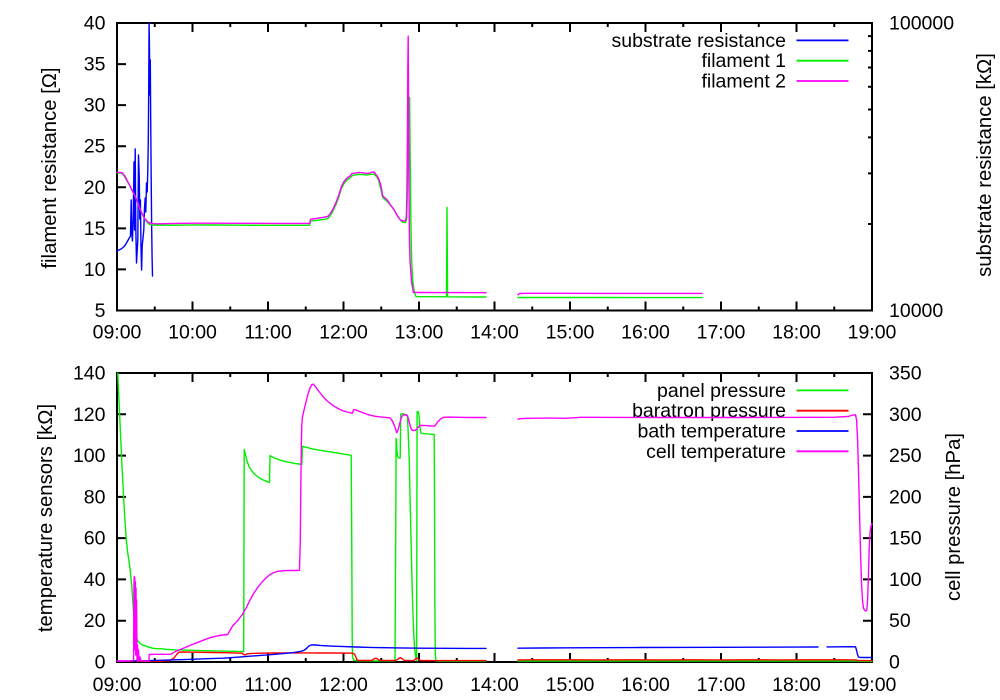 The width and height of the screenshot is (1000, 700). What do you see at coordinates (100, 311) in the screenshot?
I see `svg-text: 5` at bounding box center [100, 311].